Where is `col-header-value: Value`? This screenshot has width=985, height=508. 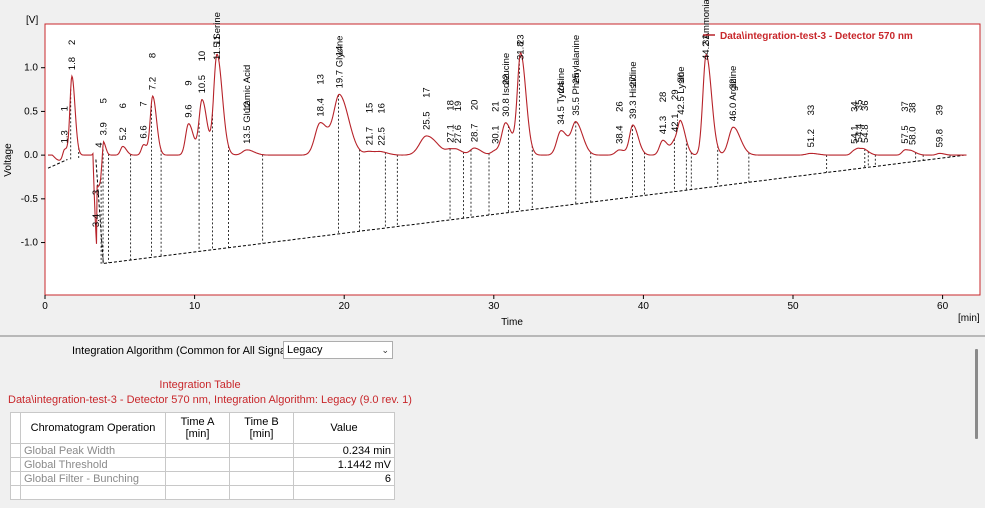 col-header-value: Value is located at coordinates (344, 428).